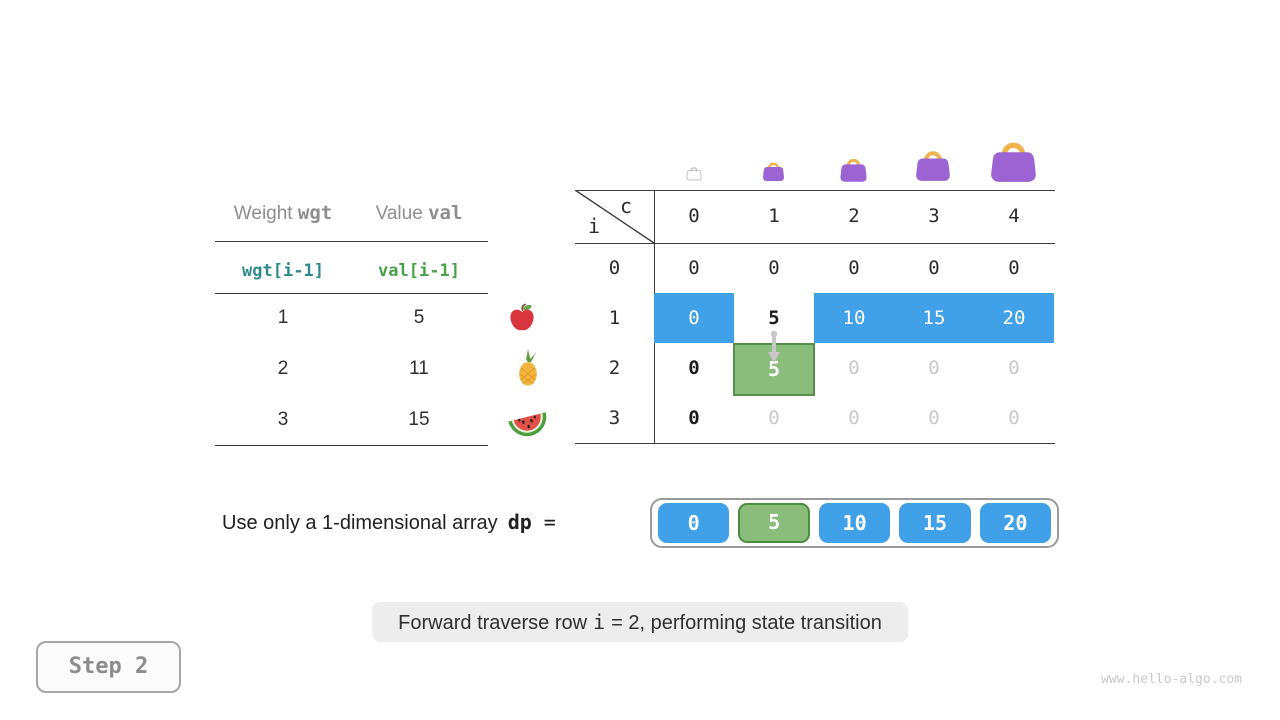 The width and height of the screenshot is (1280, 720). I want to click on bag-capacity-1-icon, so click(773, 171).